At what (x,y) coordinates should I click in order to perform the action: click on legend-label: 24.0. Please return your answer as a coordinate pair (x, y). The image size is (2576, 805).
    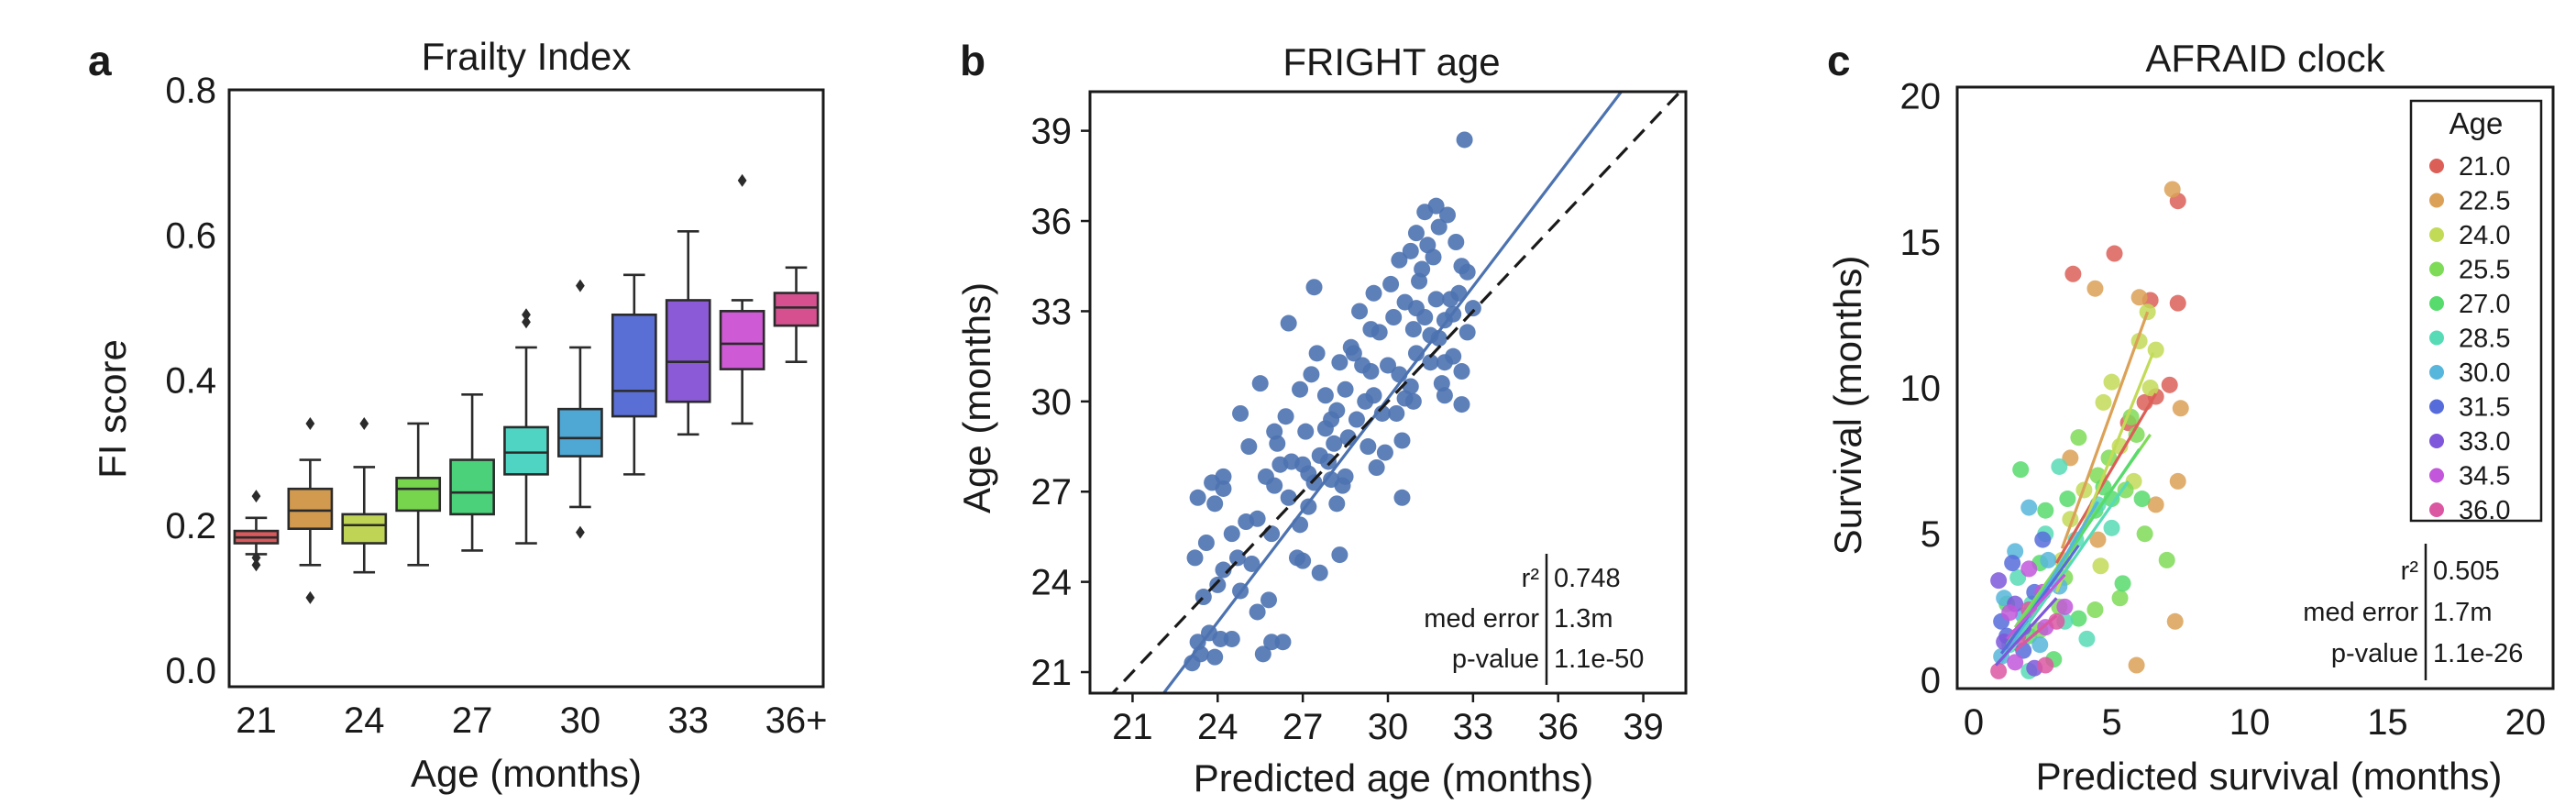
    Looking at the image, I should click on (2484, 235).